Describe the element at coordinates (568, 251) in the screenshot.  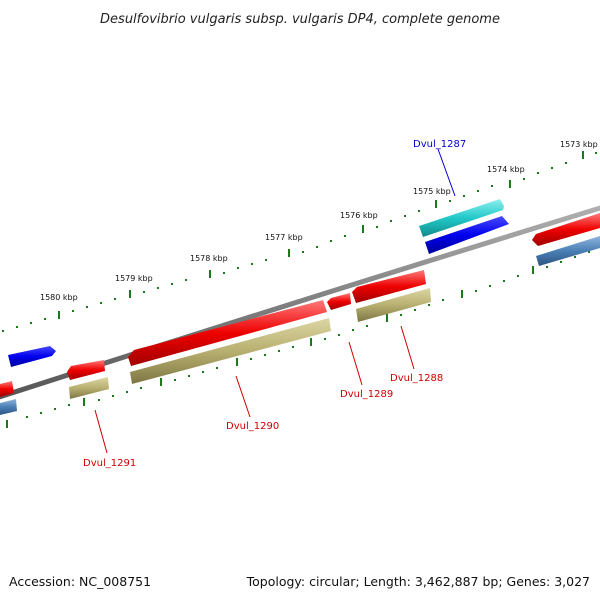
I see `gene-feature-right-edge` at that location.